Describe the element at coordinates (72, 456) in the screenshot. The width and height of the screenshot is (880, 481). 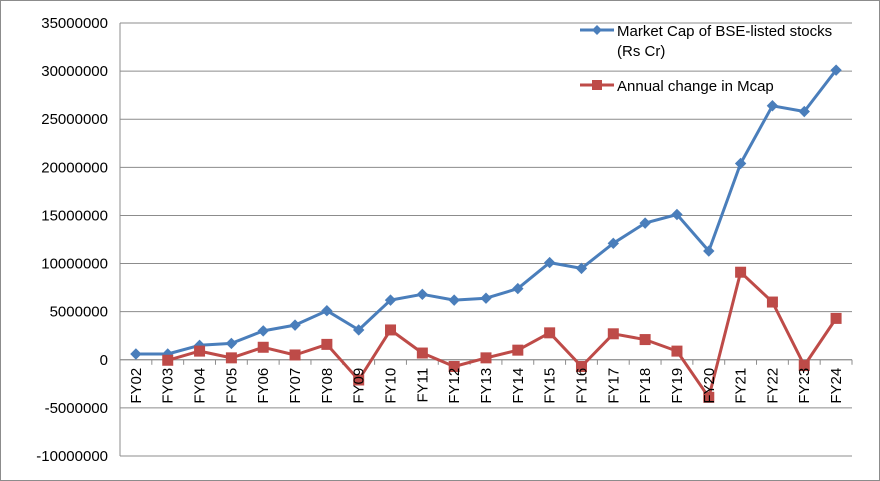
I see `y-tick-label: -10000000` at that location.